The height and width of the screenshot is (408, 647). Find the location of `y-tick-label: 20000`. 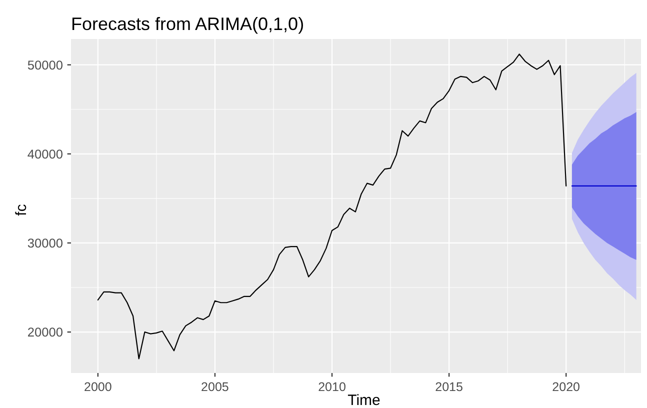

y-tick-label: 20000 is located at coordinates (45, 332).